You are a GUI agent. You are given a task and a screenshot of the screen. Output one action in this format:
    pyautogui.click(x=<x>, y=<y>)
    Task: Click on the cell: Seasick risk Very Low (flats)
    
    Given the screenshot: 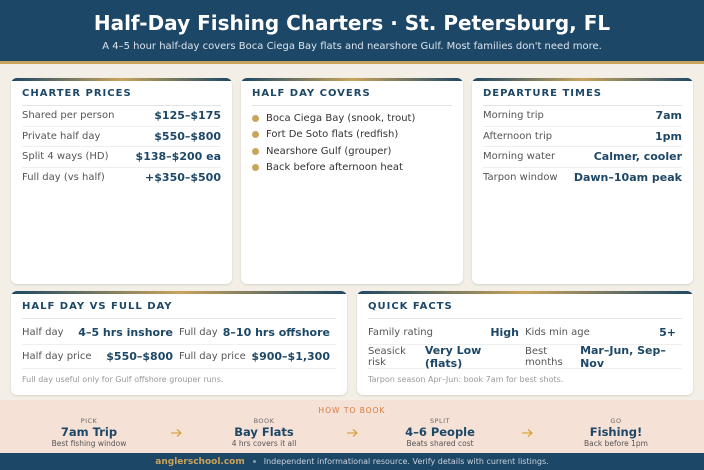 What is the action you would take?
    pyautogui.click(x=446, y=357)
    